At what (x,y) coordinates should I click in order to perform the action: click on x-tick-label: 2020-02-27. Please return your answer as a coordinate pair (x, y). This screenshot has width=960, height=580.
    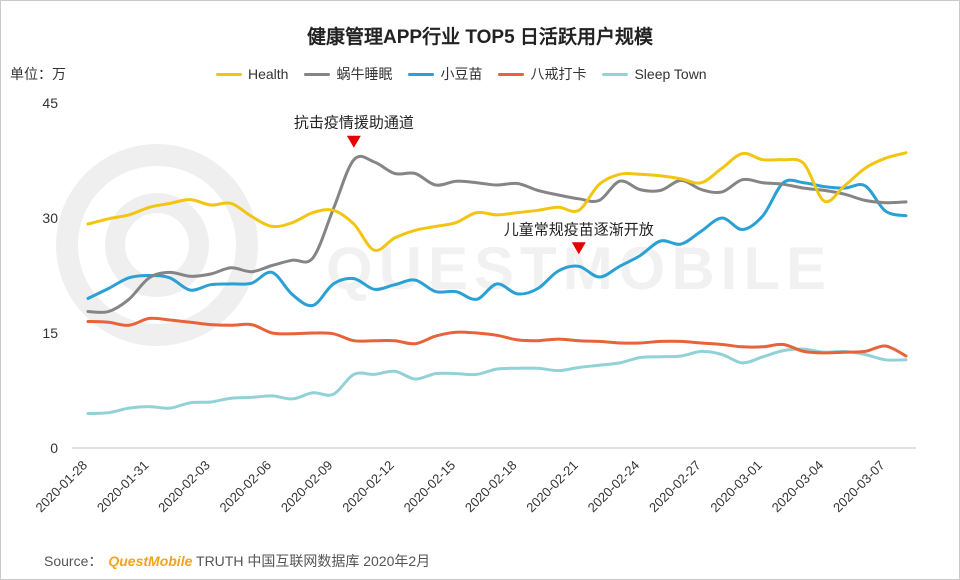
    Looking at the image, I should click on (675, 487).